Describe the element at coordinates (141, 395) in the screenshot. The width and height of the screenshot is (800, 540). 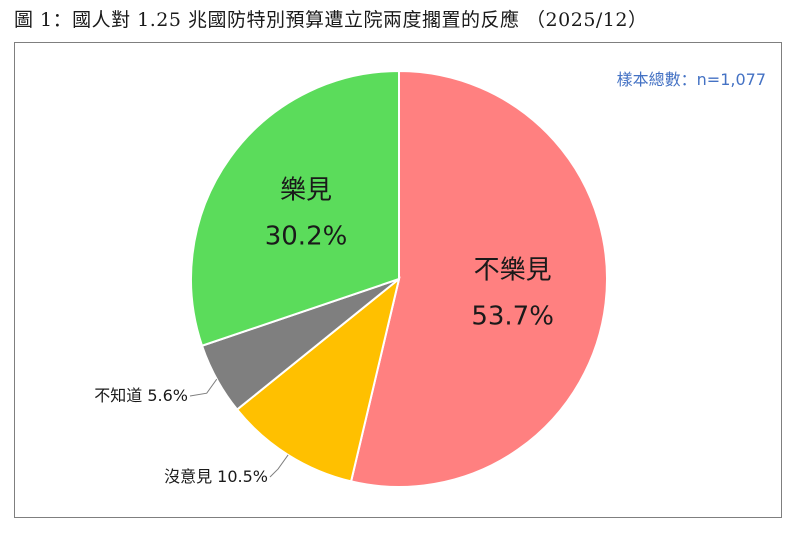
I see `slice-label-2: 不知道 5.6%` at that location.